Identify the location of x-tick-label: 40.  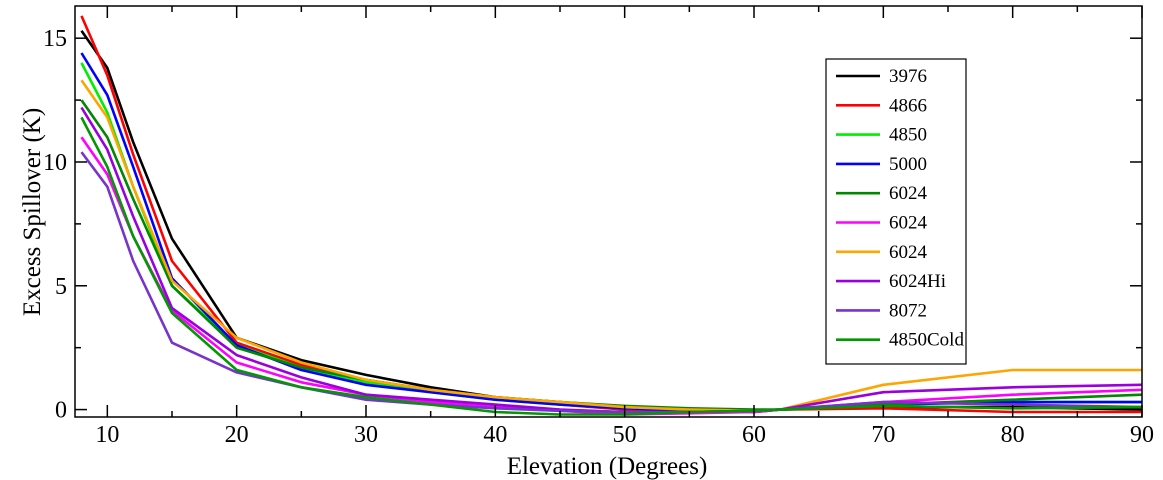
(495, 435).